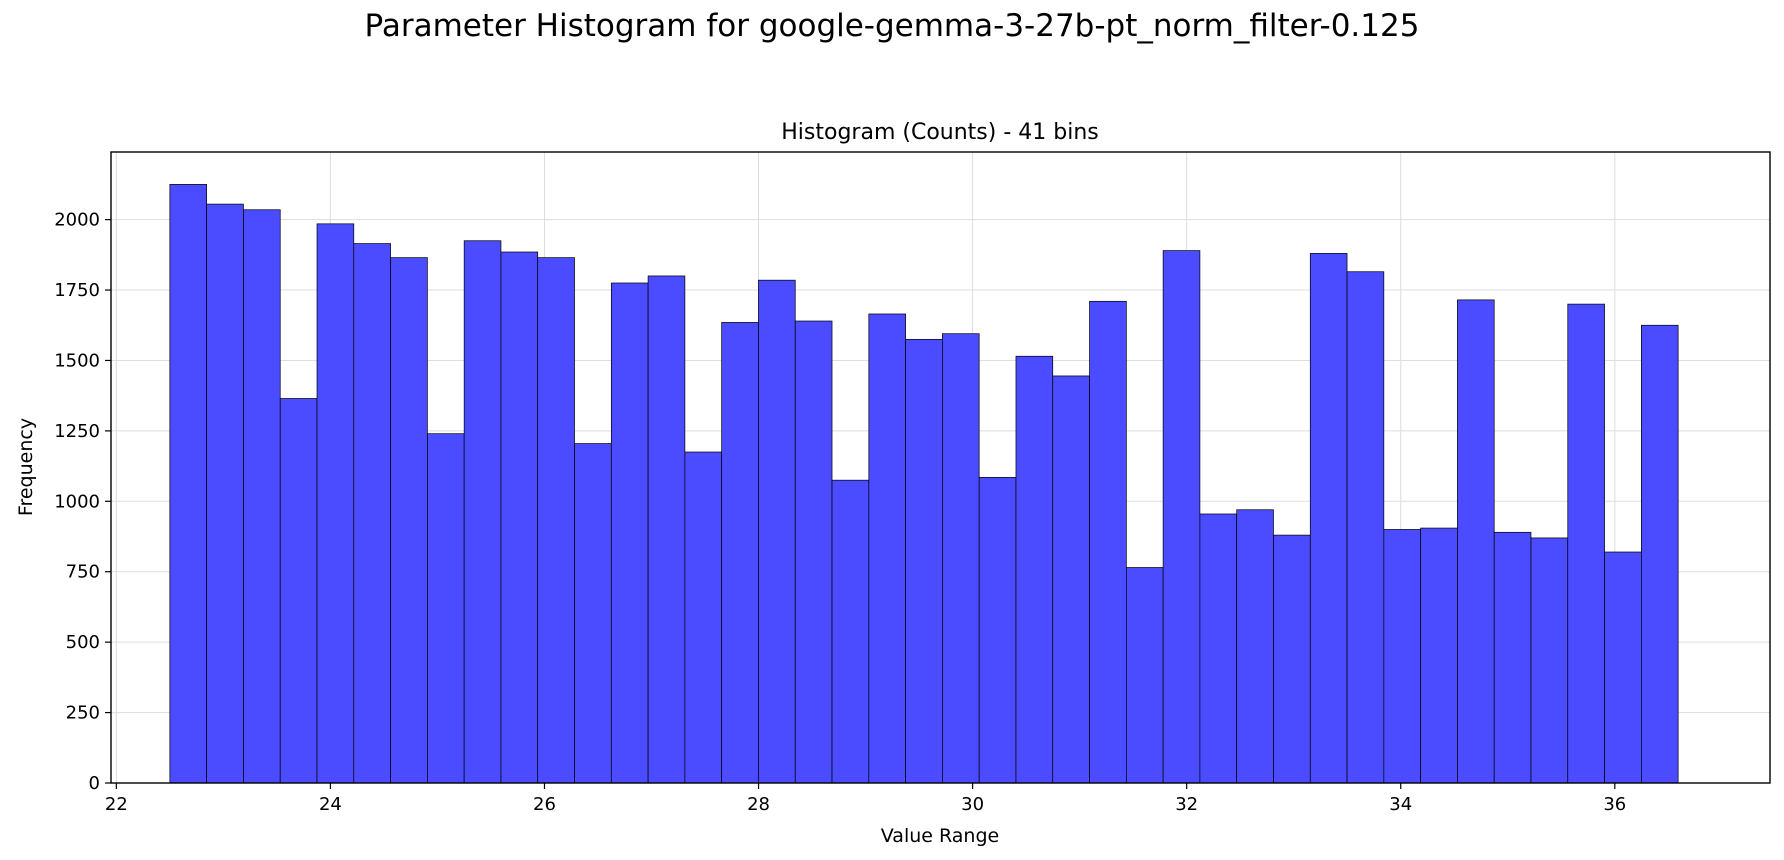 This screenshot has height=860, width=1784. I want to click on y-tick-label: 250, so click(83, 713).